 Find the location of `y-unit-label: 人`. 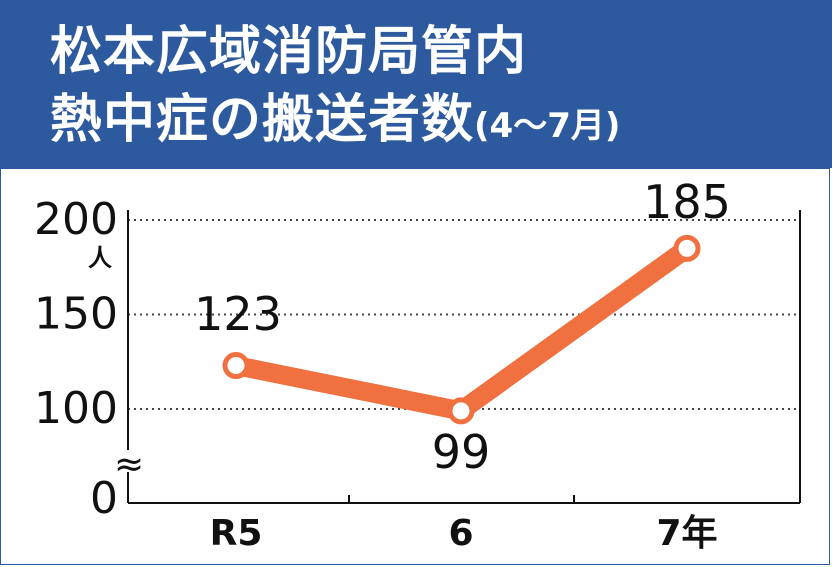

y-unit-label: 人 is located at coordinates (100, 258).